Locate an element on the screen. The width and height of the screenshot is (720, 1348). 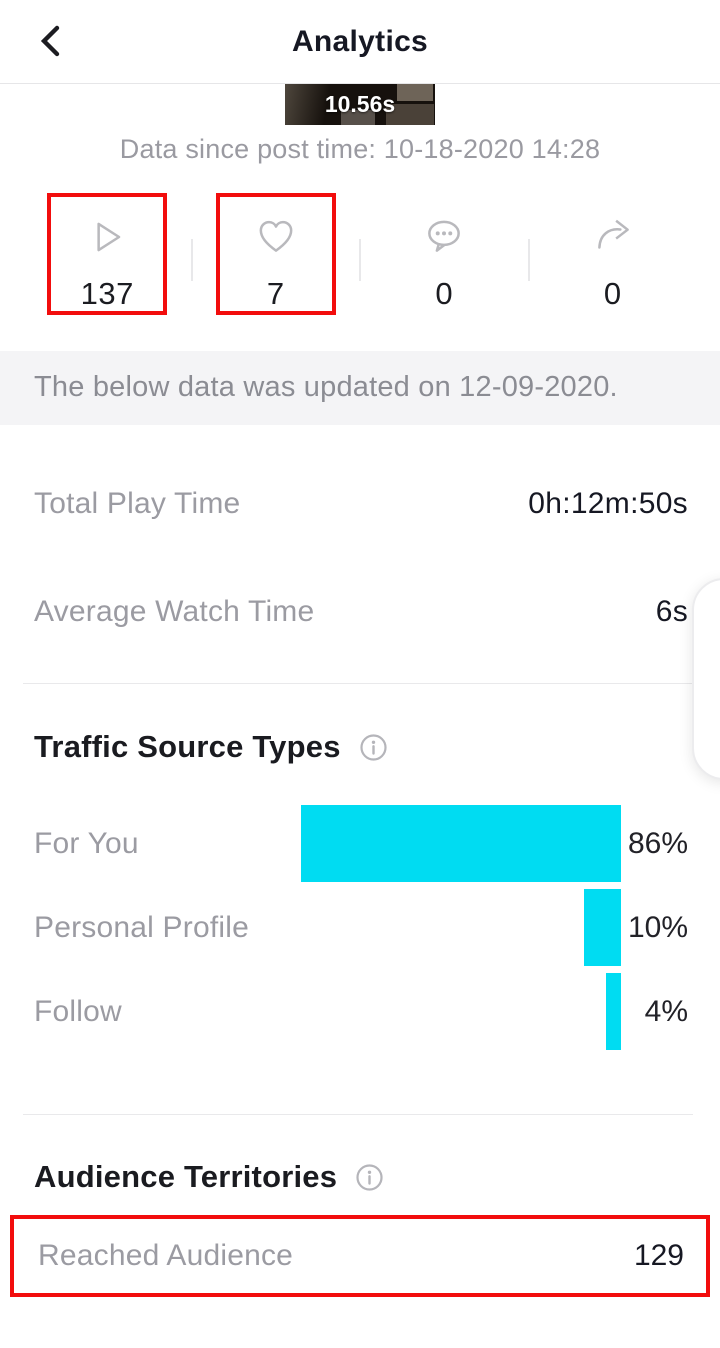
metric-row-total-play-time: Total Play Time 0h:12m:50s is located at coordinates (360, 504).